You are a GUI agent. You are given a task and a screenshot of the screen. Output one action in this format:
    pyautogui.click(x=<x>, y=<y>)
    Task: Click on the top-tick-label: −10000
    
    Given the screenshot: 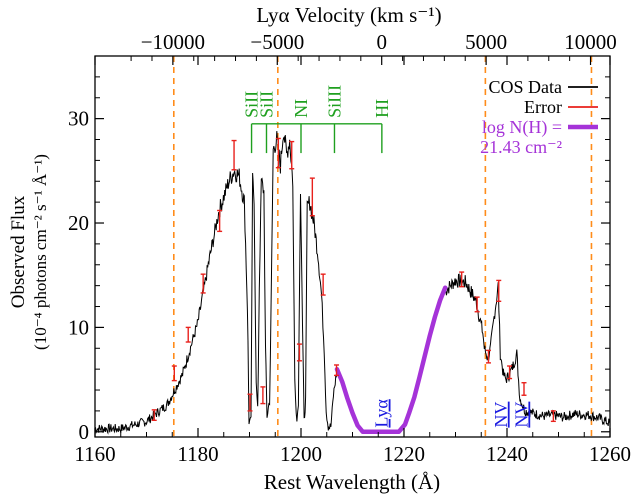 What is the action you would take?
    pyautogui.click(x=173, y=42)
    